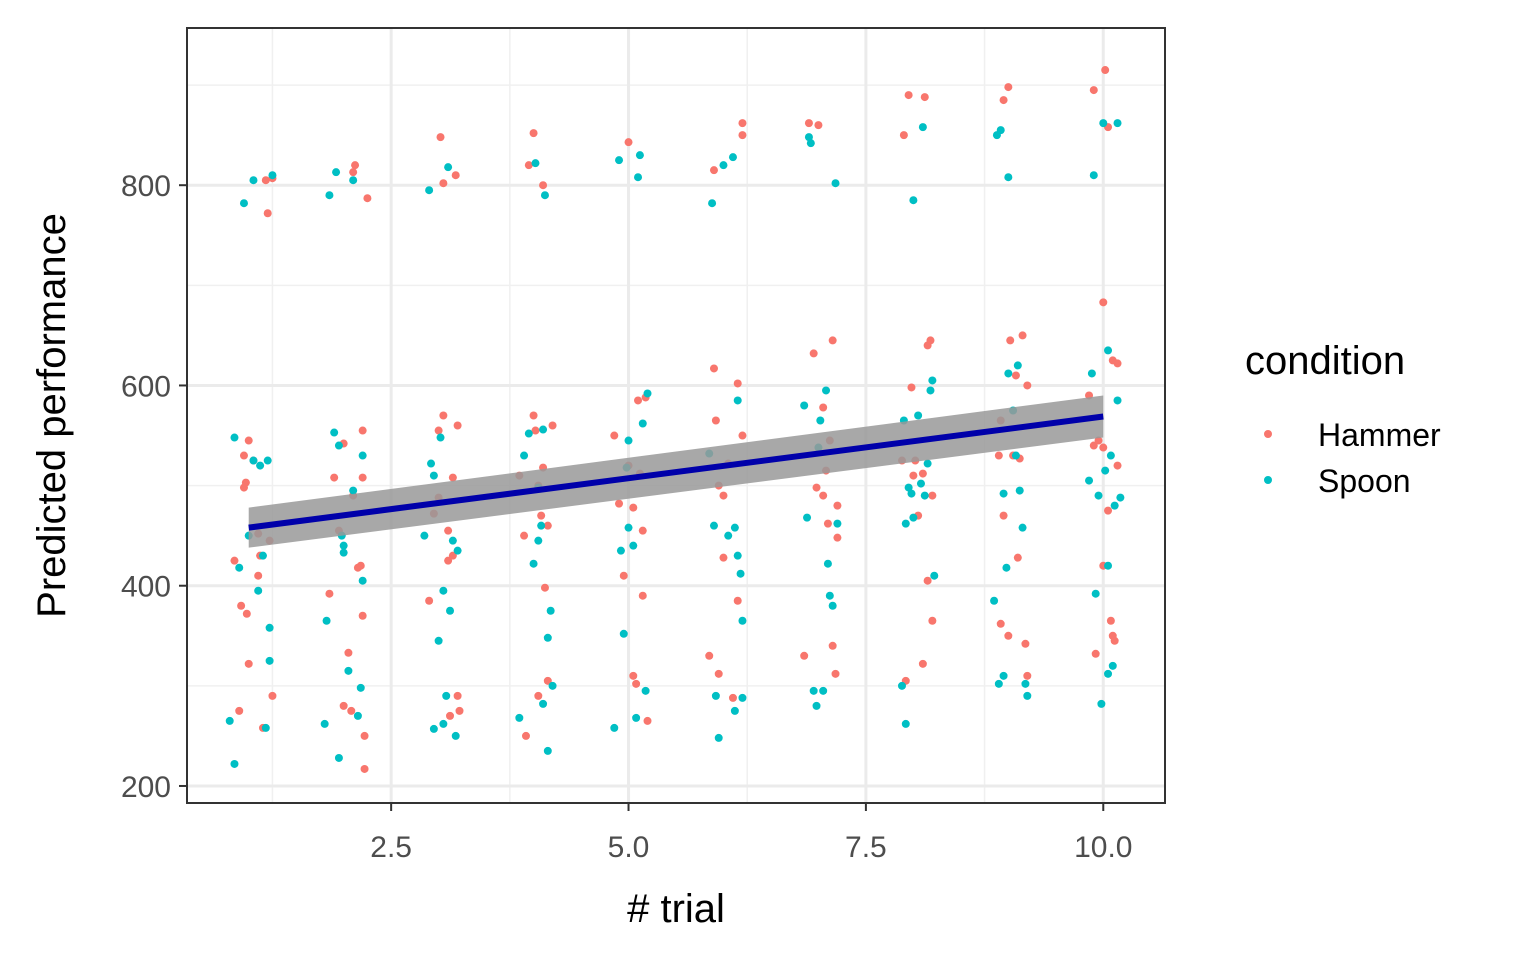 The image size is (1536, 965). What do you see at coordinates (1268, 480) in the screenshot?
I see `legend-key-spoon` at bounding box center [1268, 480].